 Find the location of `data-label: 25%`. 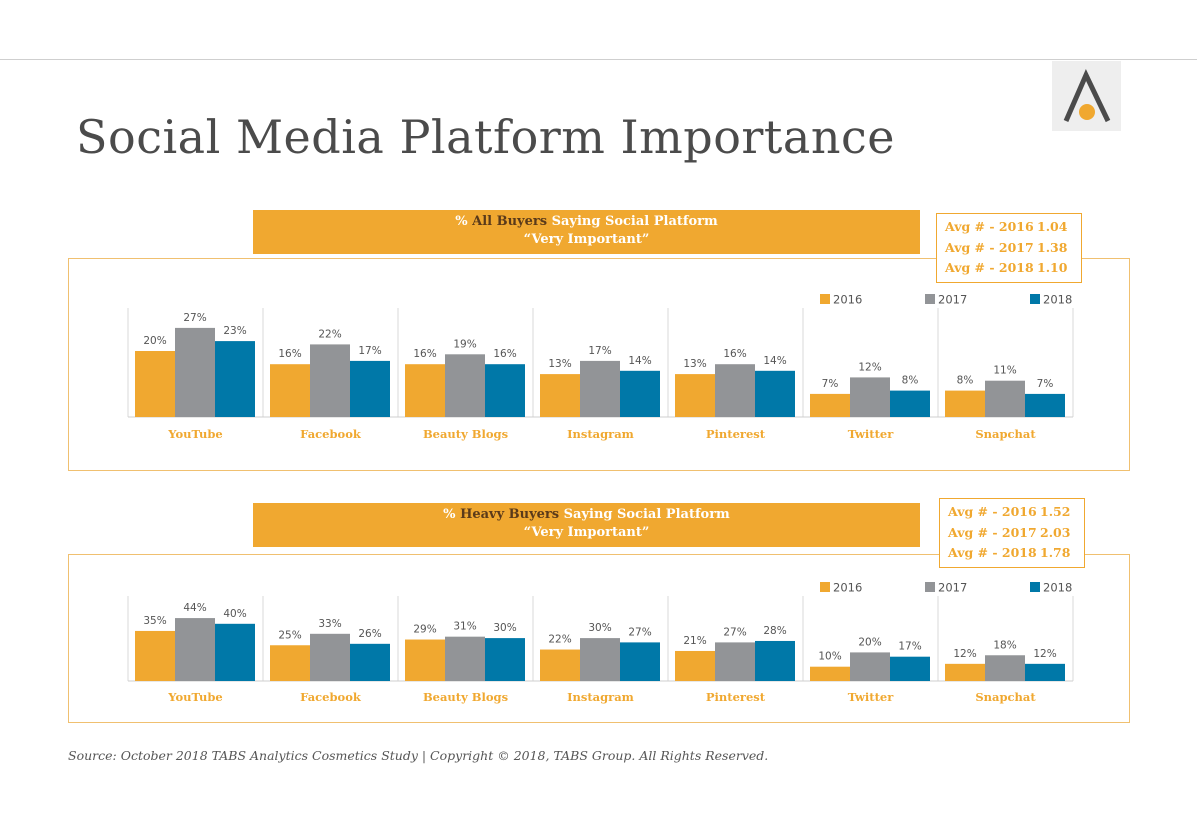

data-label: 25% is located at coordinates (289, 635).